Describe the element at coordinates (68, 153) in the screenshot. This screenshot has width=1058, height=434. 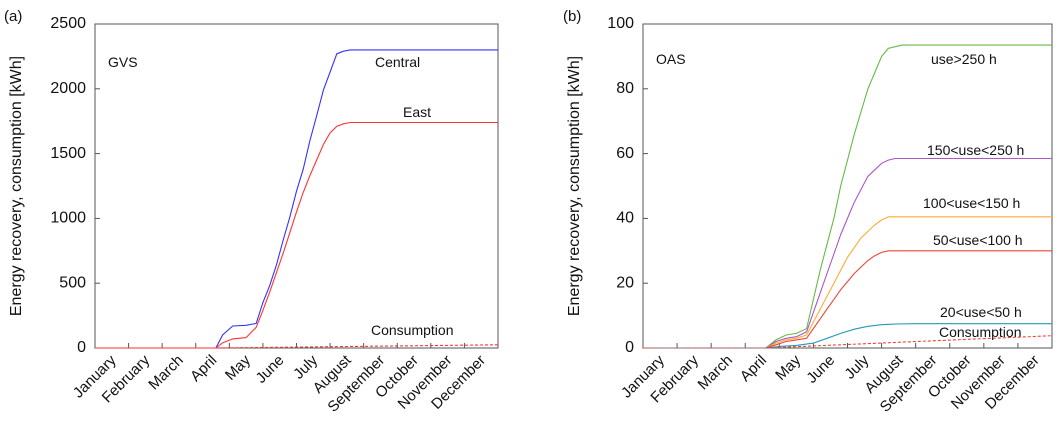
I see `y-tick-label: 1500` at that location.